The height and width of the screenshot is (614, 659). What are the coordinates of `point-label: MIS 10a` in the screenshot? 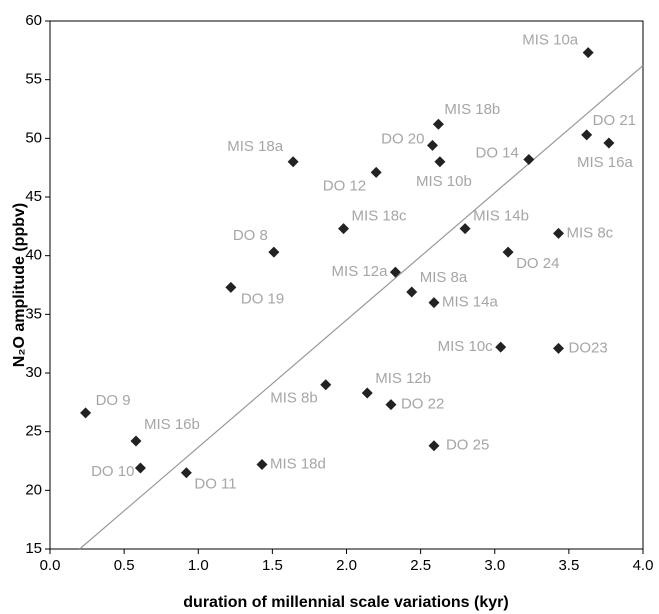 It's located at (550, 40).